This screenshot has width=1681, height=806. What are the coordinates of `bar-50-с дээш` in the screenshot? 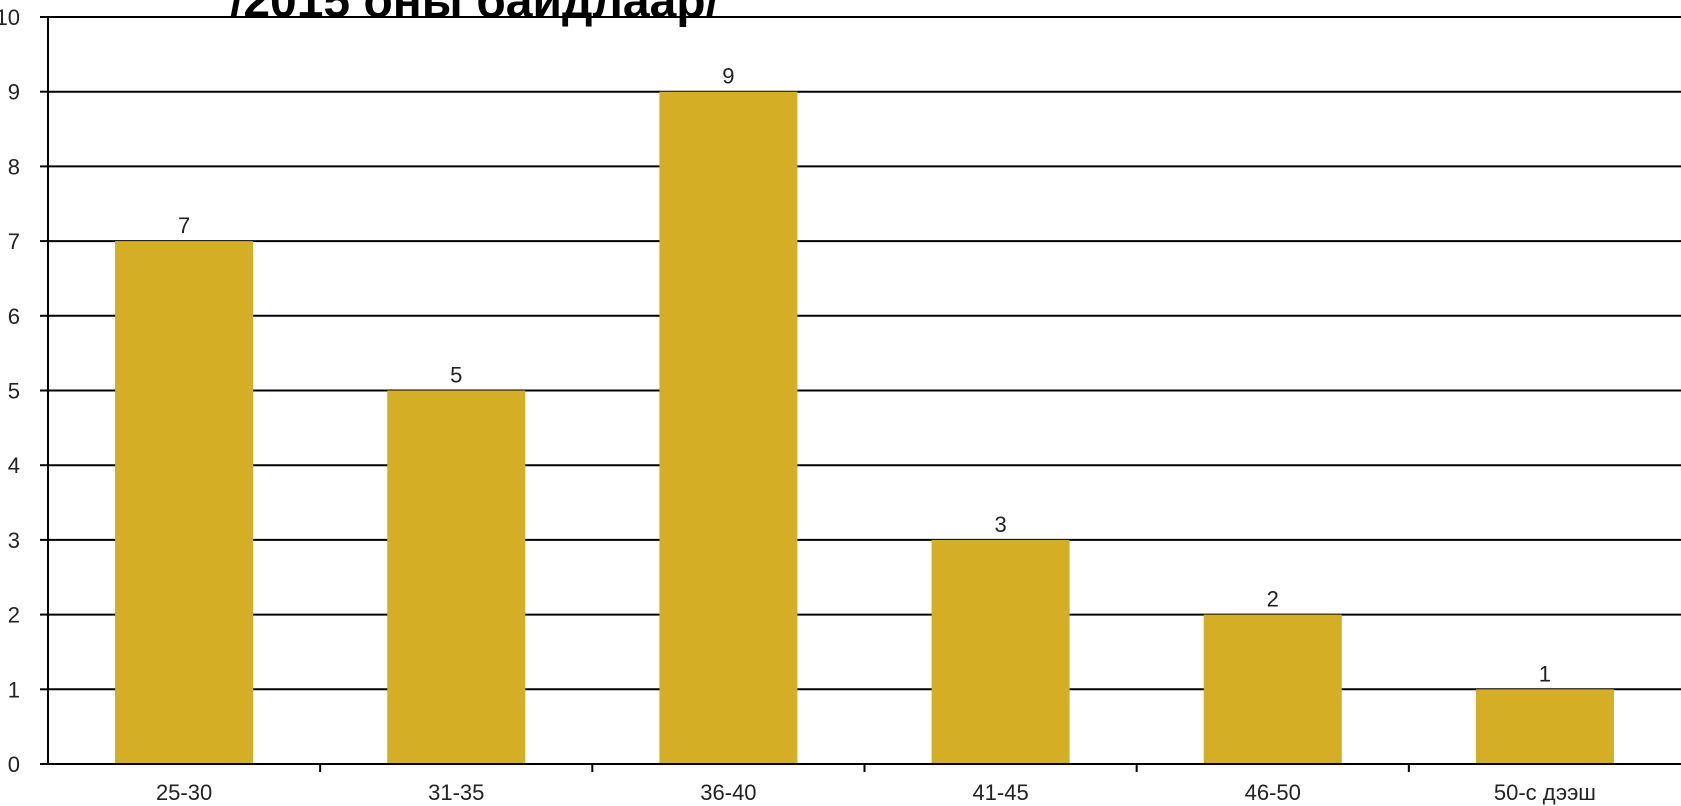 It's located at (1544, 726).